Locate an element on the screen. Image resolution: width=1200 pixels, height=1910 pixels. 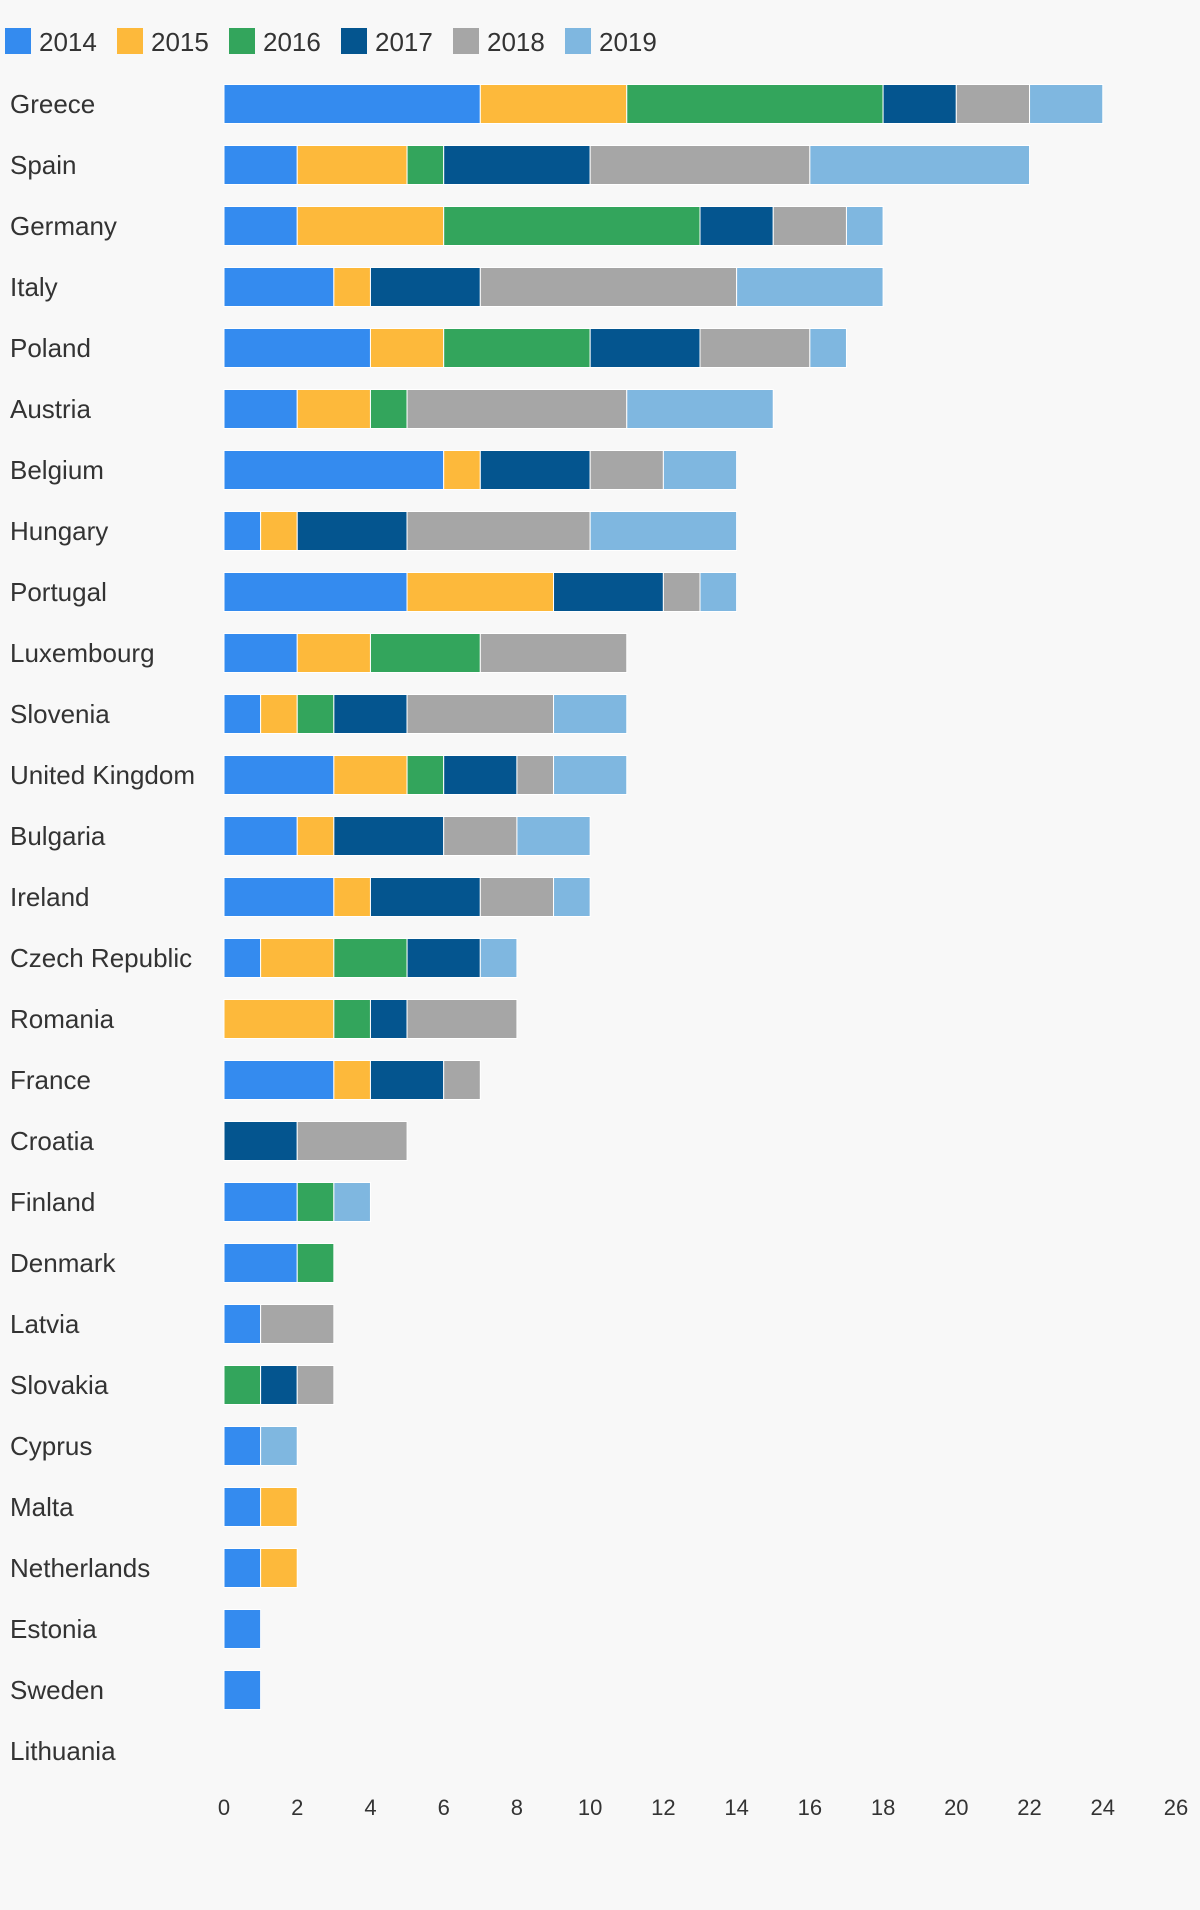
category-label: United Kingdom is located at coordinates (102, 775).